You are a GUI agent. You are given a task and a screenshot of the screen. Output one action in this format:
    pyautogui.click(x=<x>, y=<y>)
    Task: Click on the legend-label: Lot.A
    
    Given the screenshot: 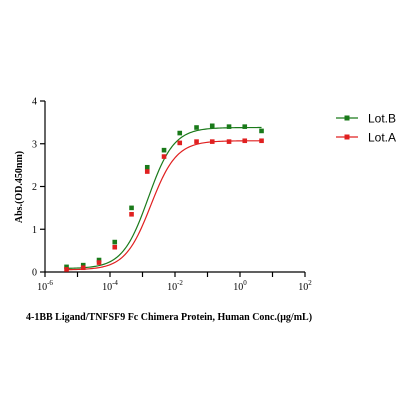 What is the action you would take?
    pyautogui.click(x=382, y=138)
    